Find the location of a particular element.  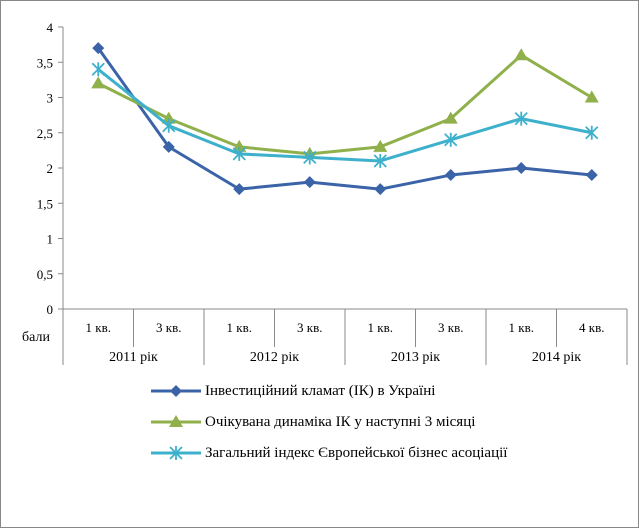

y-tick-label: 0,5 is located at coordinates (45, 274).